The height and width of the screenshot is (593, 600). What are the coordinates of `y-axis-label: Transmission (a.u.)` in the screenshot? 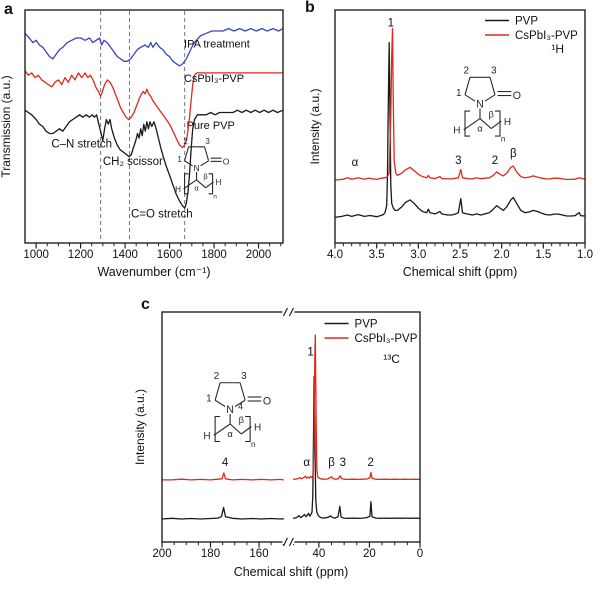 It's located at (6, 126).